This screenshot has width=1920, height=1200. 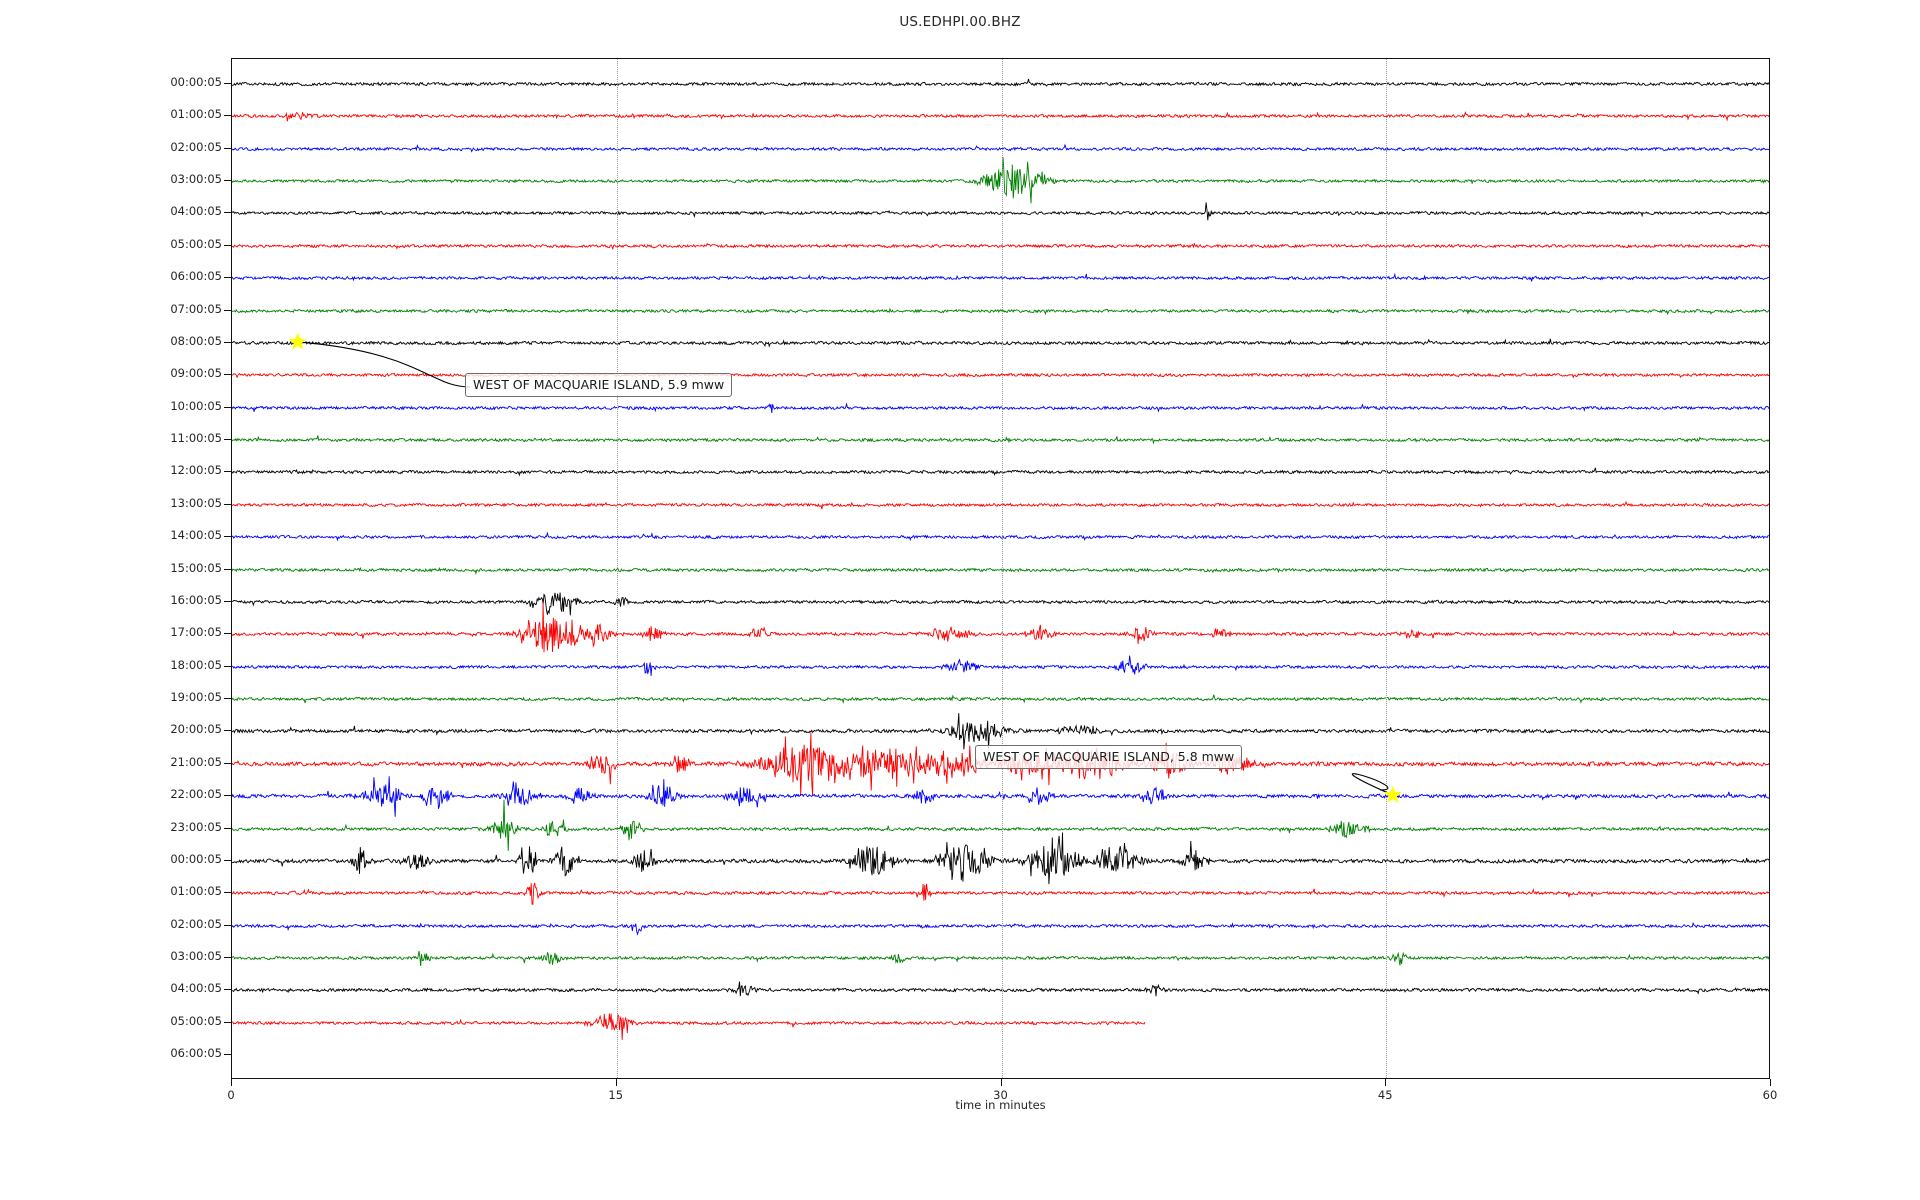 I want to click on y-axis-tick-label: 18:00:05, so click(x=196, y=664).